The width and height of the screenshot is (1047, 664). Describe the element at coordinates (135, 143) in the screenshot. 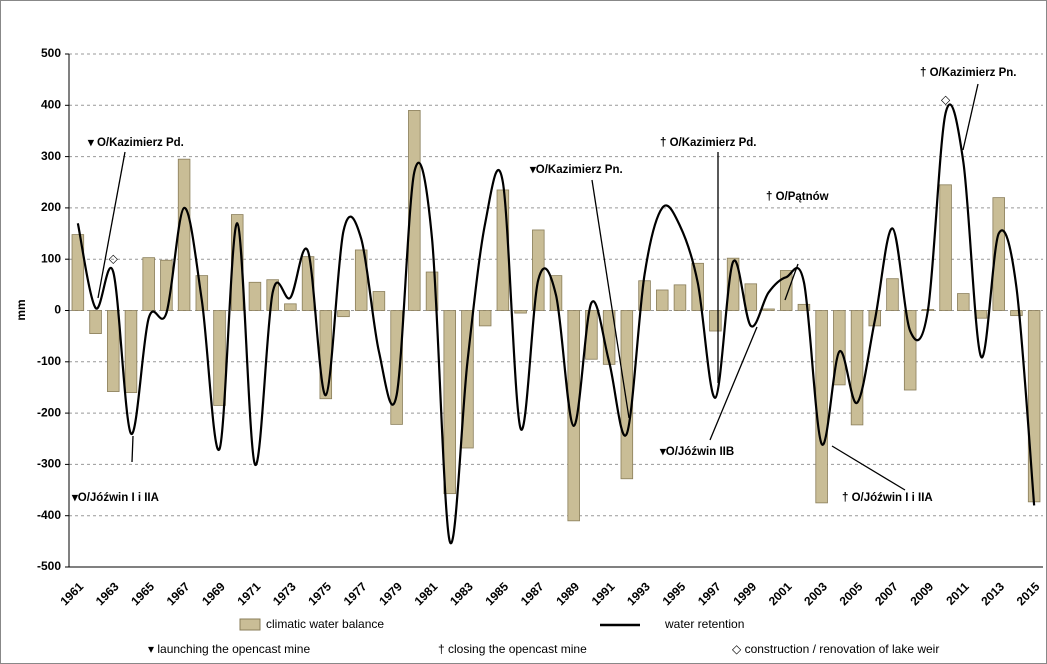

I see `annotation: ▾ O/Kazimierz Pd.` at that location.